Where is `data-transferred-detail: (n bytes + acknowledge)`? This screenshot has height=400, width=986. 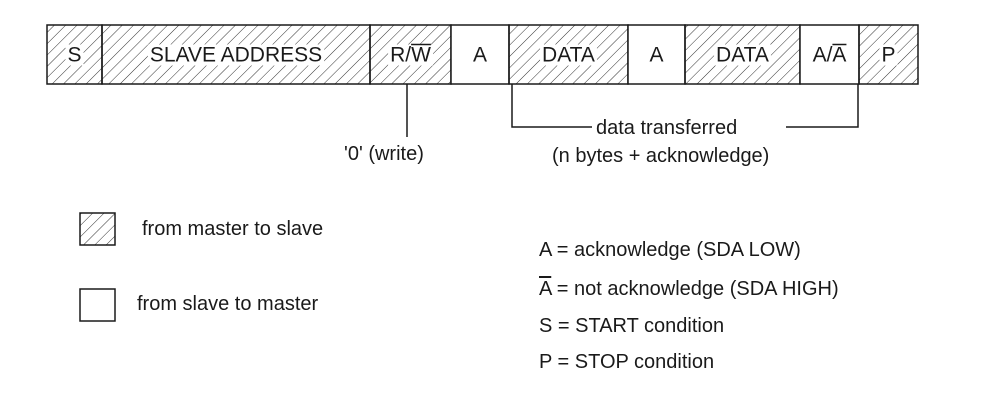
data-transferred-detail: (n bytes + acknowledge) is located at coordinates (661, 156).